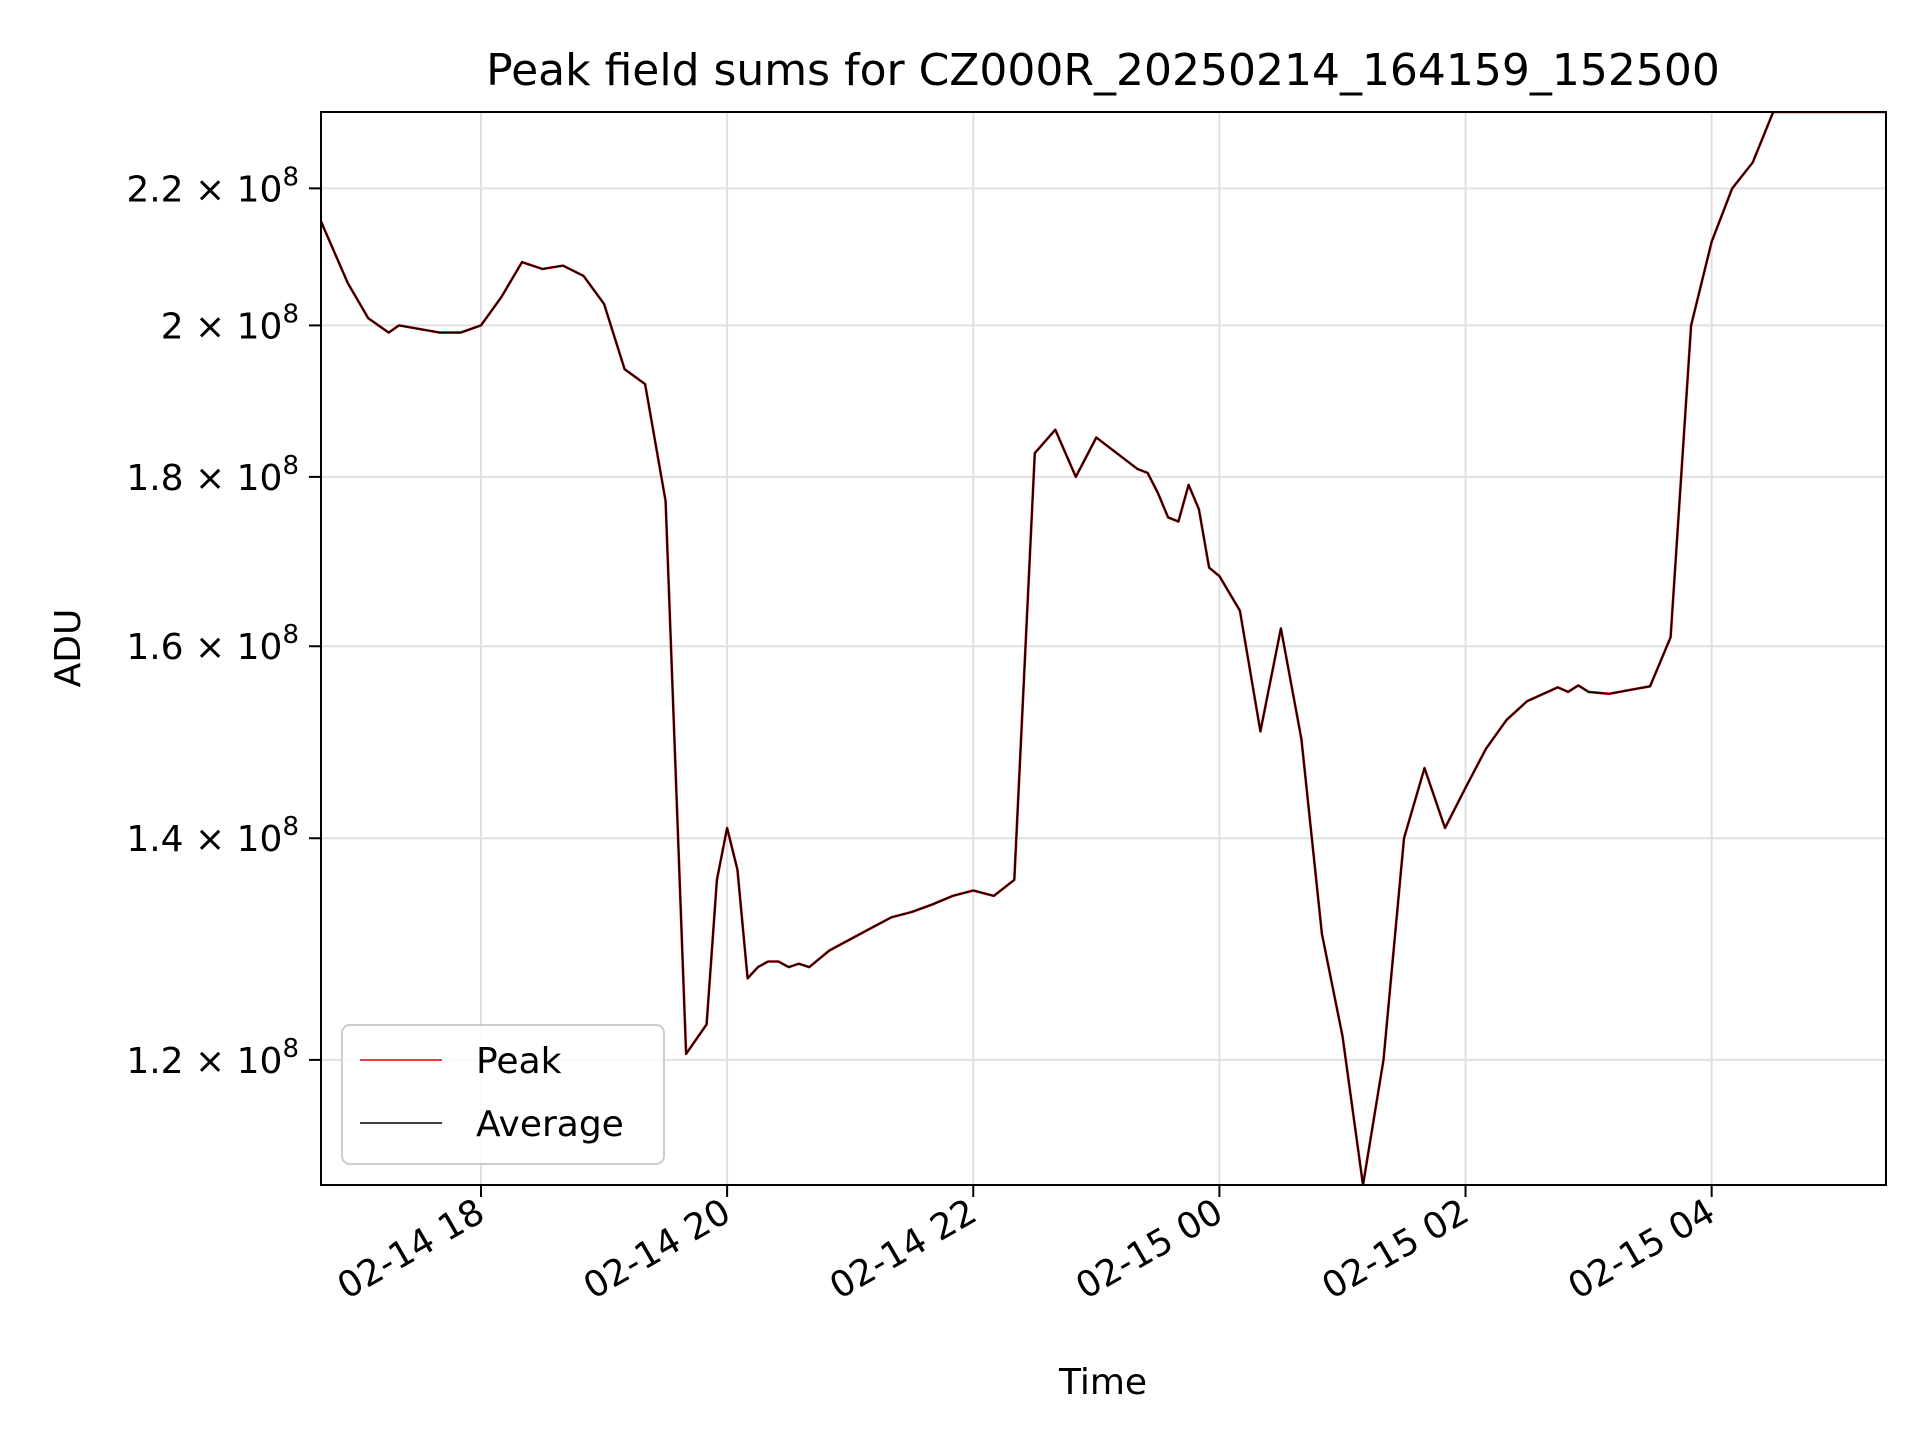  I want to click on y-axis-label: ADU, so click(68, 648).